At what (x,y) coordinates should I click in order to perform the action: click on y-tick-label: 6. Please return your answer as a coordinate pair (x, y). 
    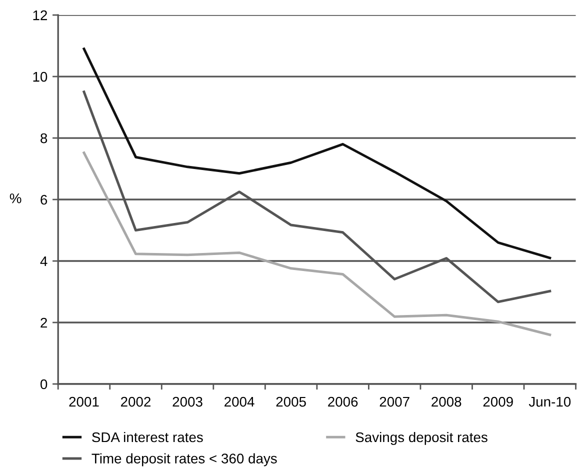
    Looking at the image, I should click on (44, 199).